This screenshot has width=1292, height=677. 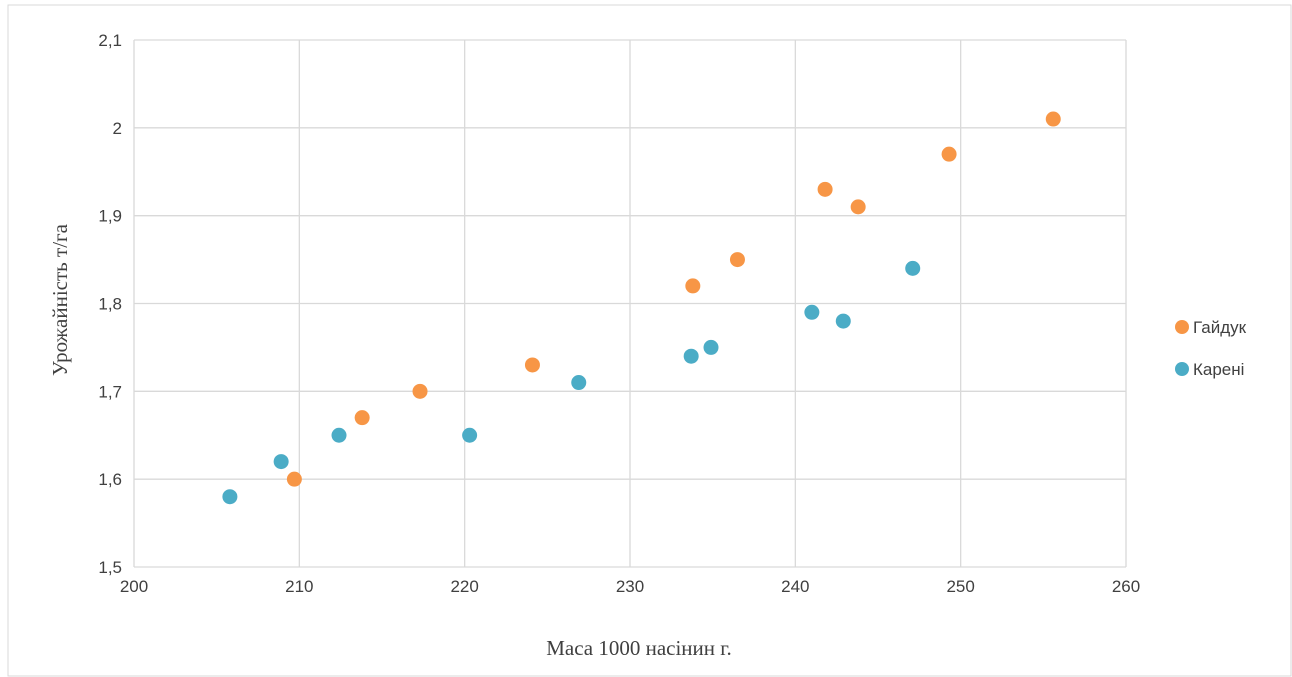 I want to click on legend: Гайдук Карені, so click(x=1211, y=348).